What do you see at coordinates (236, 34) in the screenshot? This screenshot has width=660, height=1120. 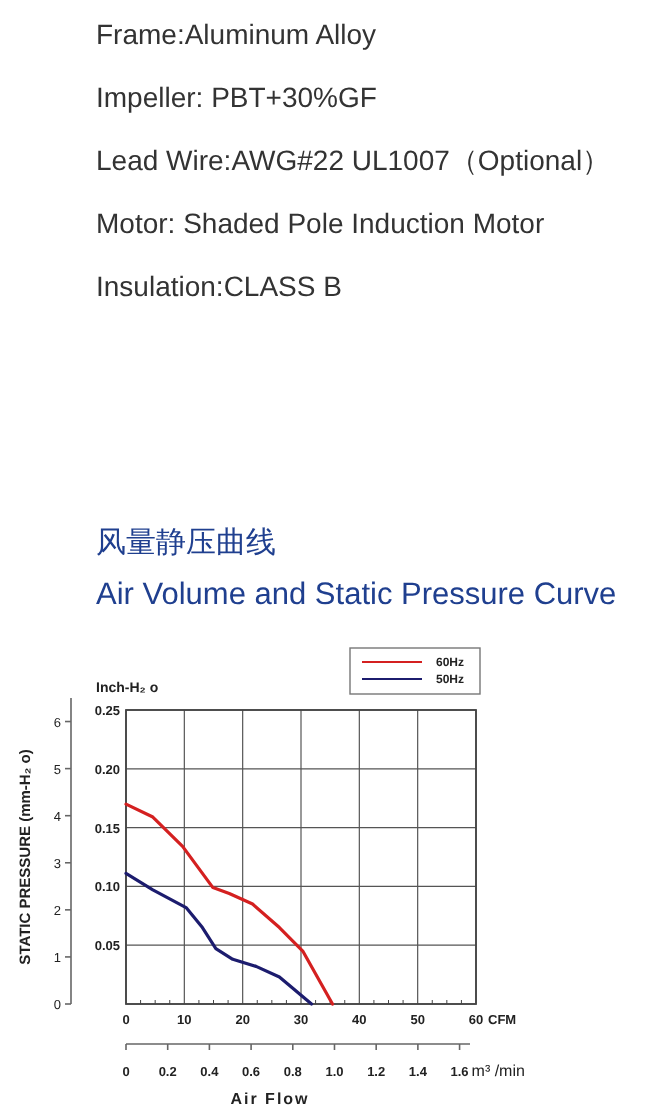 I see `text: Frame:Aluminum Alloy` at bounding box center [236, 34].